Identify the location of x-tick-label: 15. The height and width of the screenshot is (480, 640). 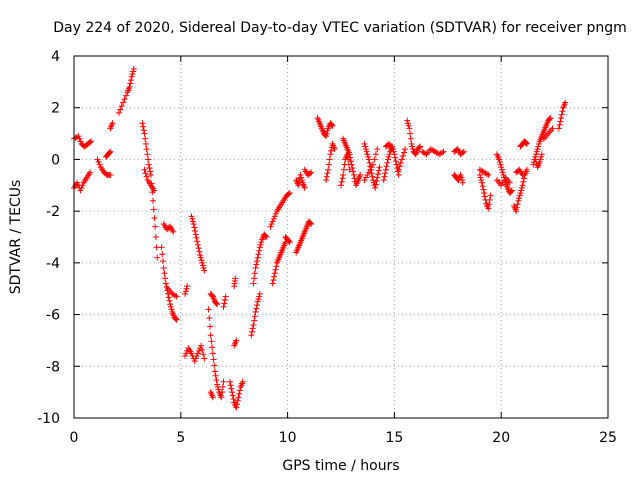
(394, 438).